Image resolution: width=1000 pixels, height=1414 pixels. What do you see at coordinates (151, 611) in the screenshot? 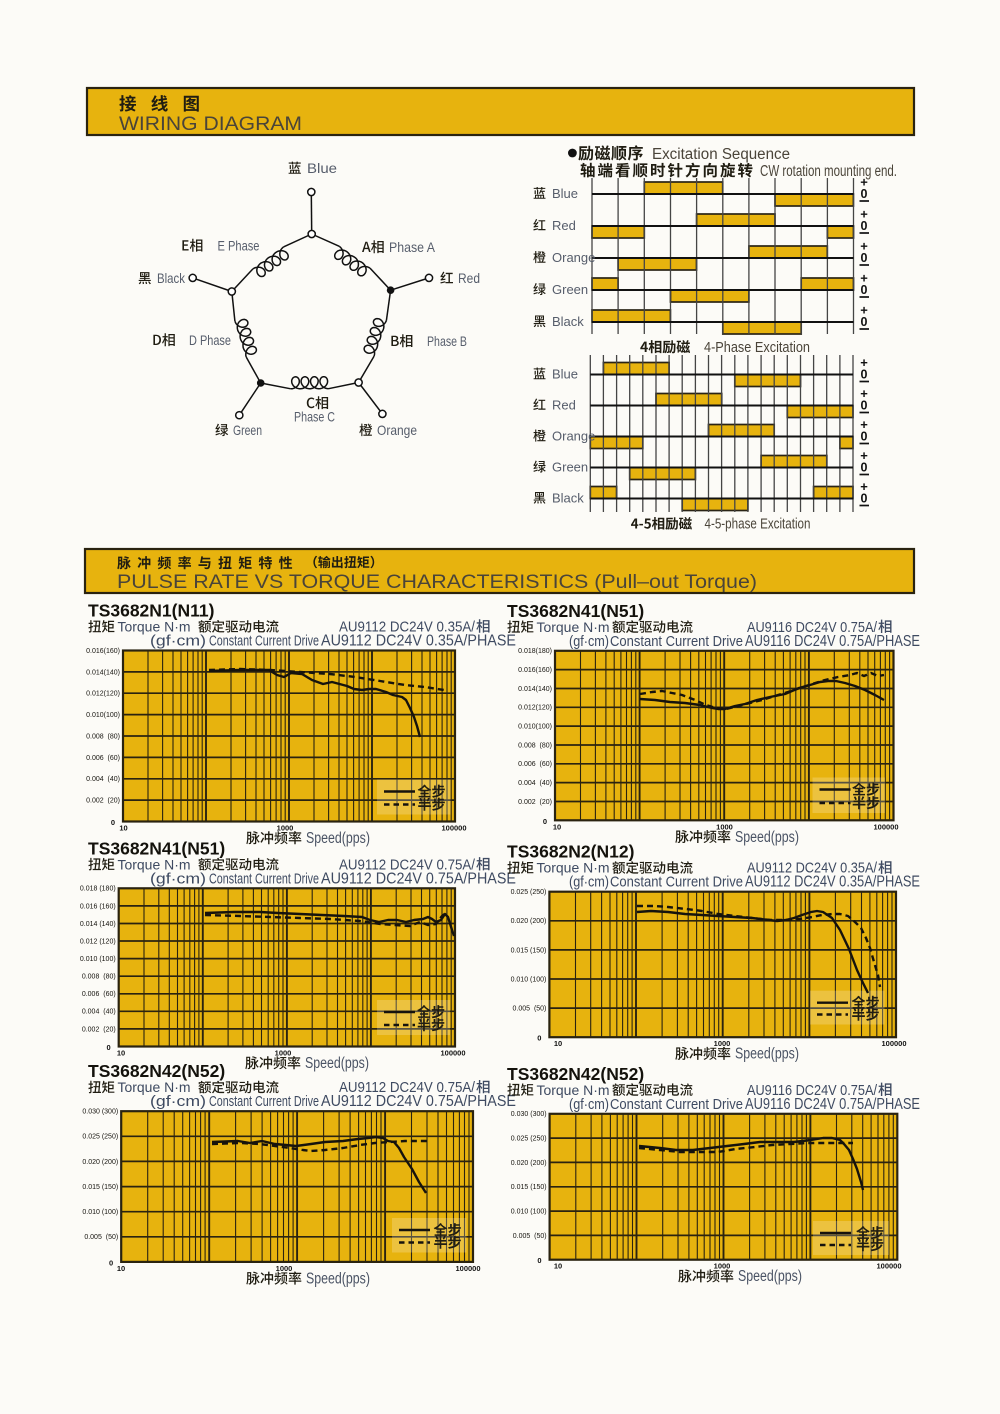
I see `svg-text: TS3682N1(N11)` at bounding box center [151, 611].